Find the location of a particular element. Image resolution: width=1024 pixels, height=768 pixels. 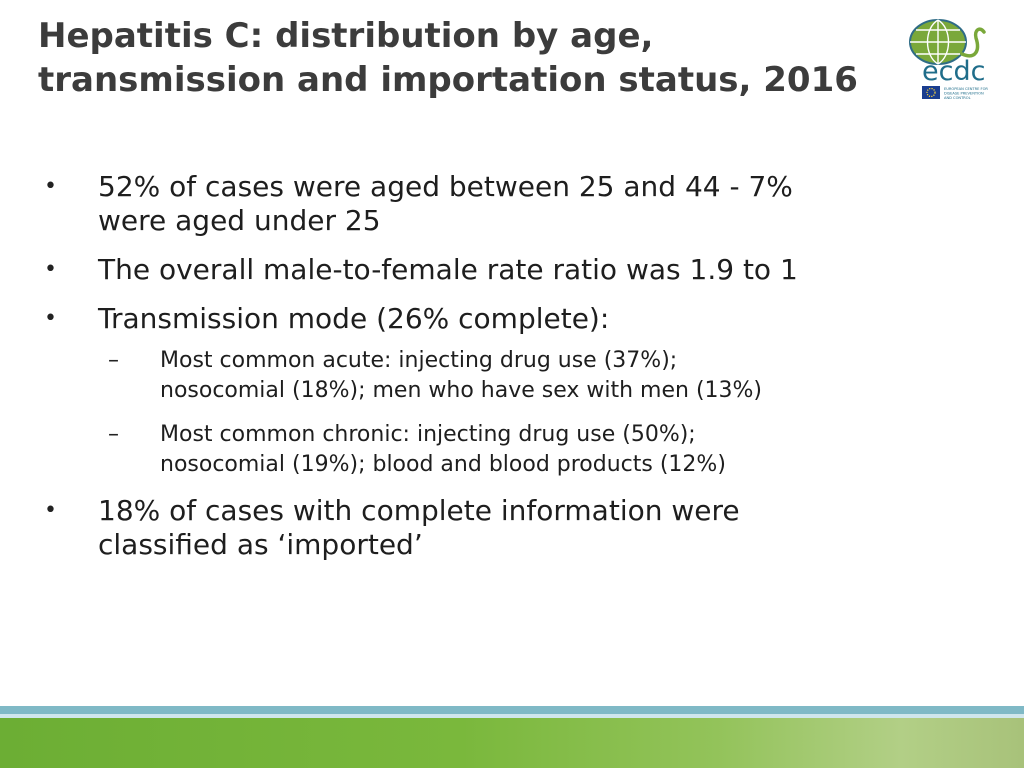

ecdc-wordmark: ecdc is located at coordinates (953, 71).